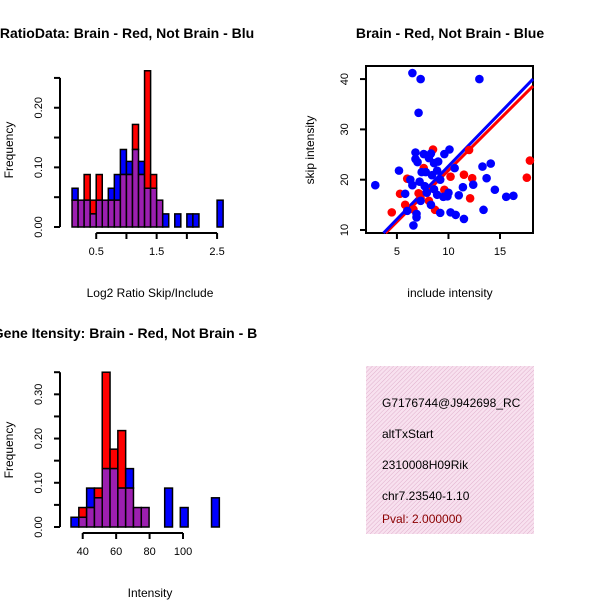  Describe the element at coordinates (448, 252) in the screenshot. I see `scatter-x-tick-label: 10` at that location.